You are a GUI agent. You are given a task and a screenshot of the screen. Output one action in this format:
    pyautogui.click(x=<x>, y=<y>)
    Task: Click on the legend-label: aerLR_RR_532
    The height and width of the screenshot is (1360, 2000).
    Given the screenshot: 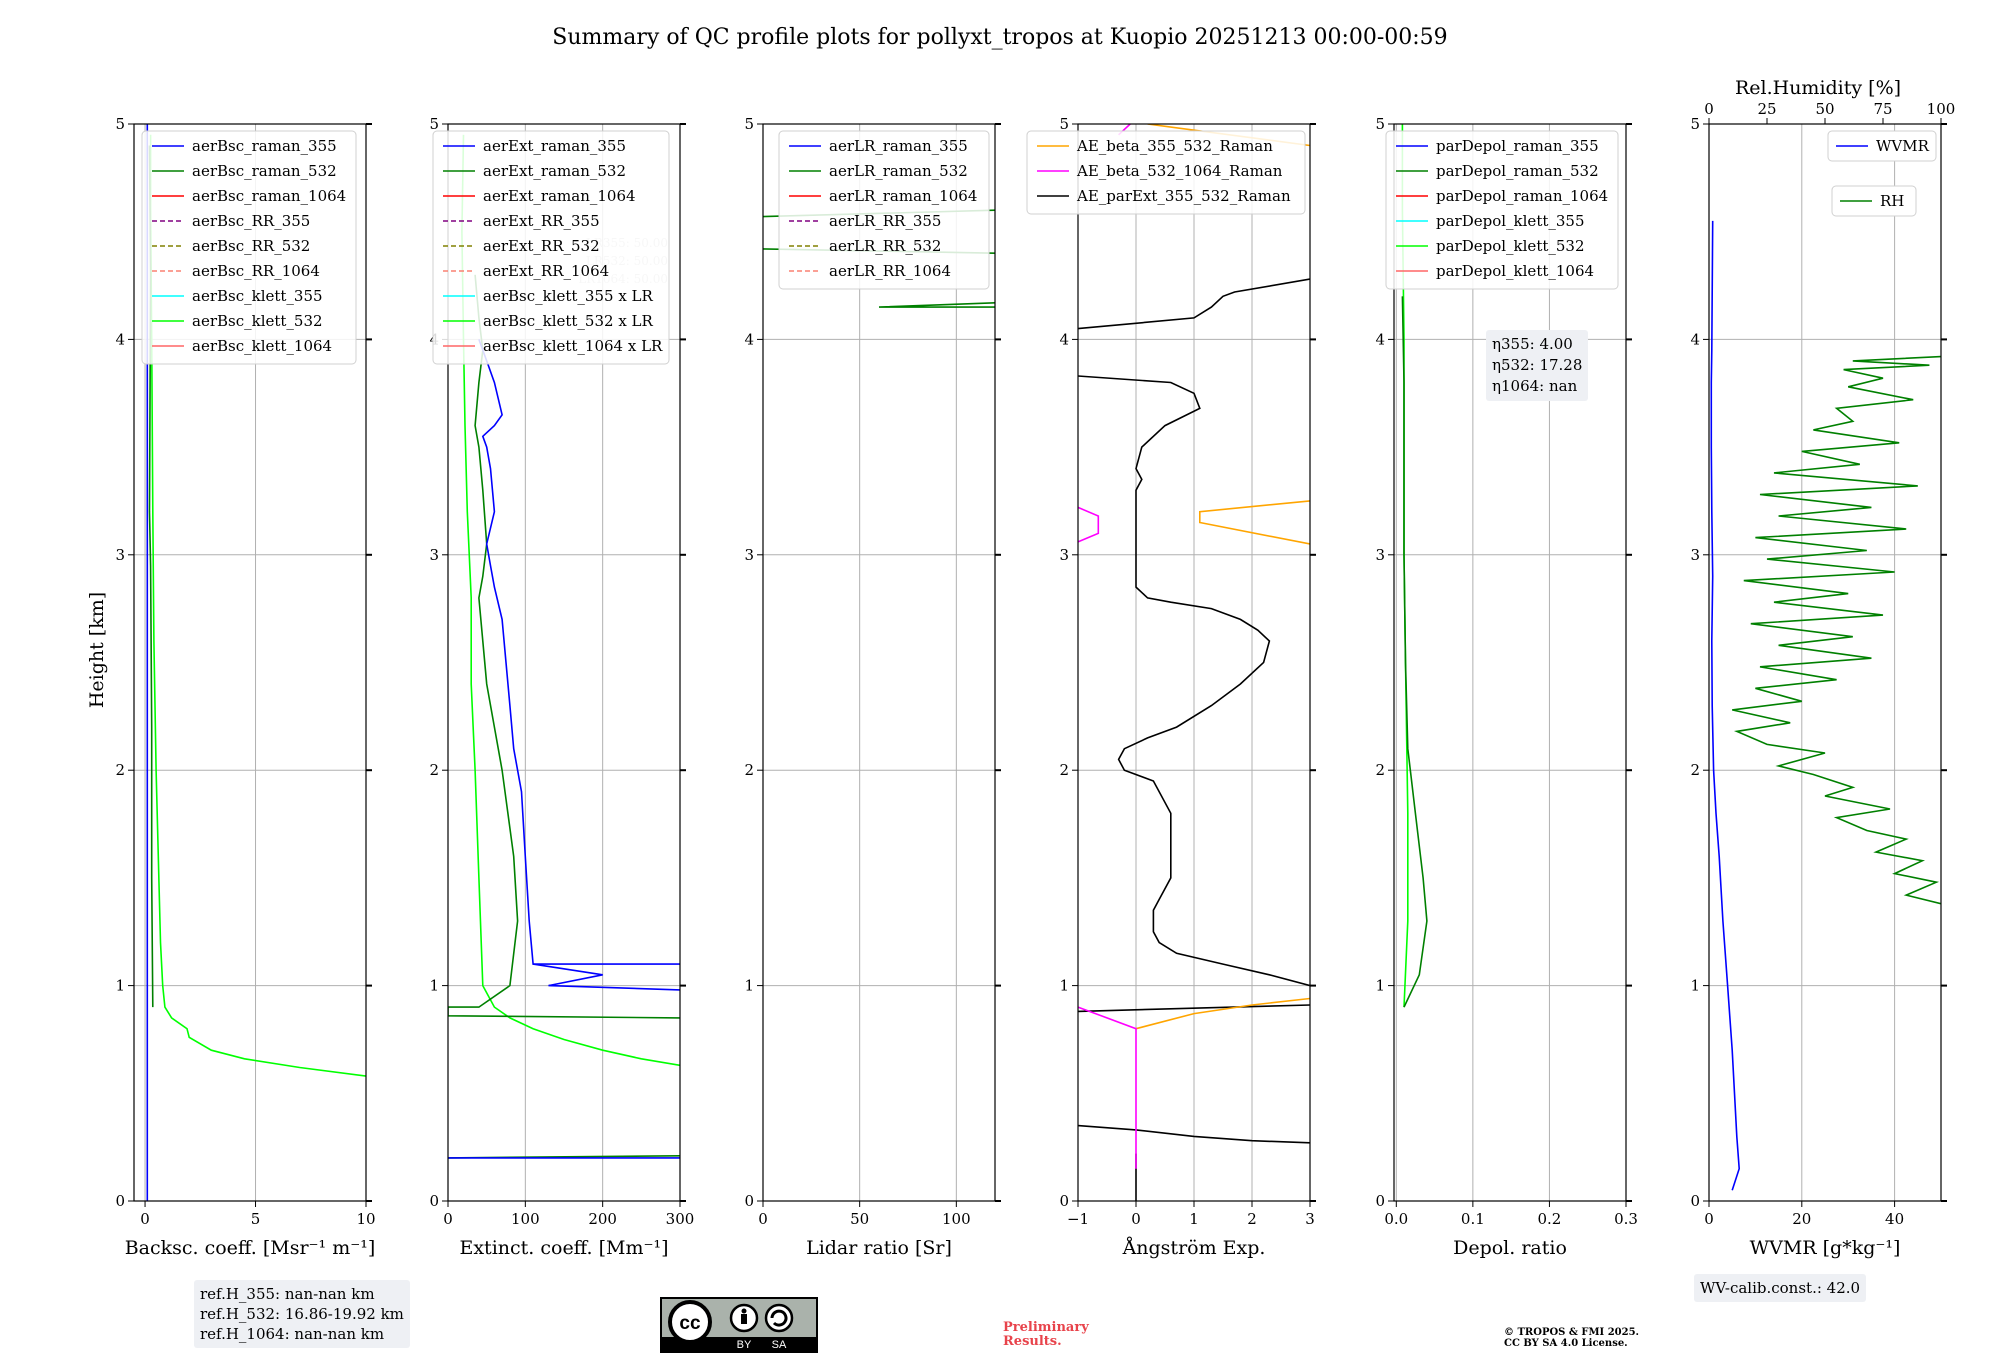 What is the action you would take?
    pyautogui.click(x=885, y=246)
    